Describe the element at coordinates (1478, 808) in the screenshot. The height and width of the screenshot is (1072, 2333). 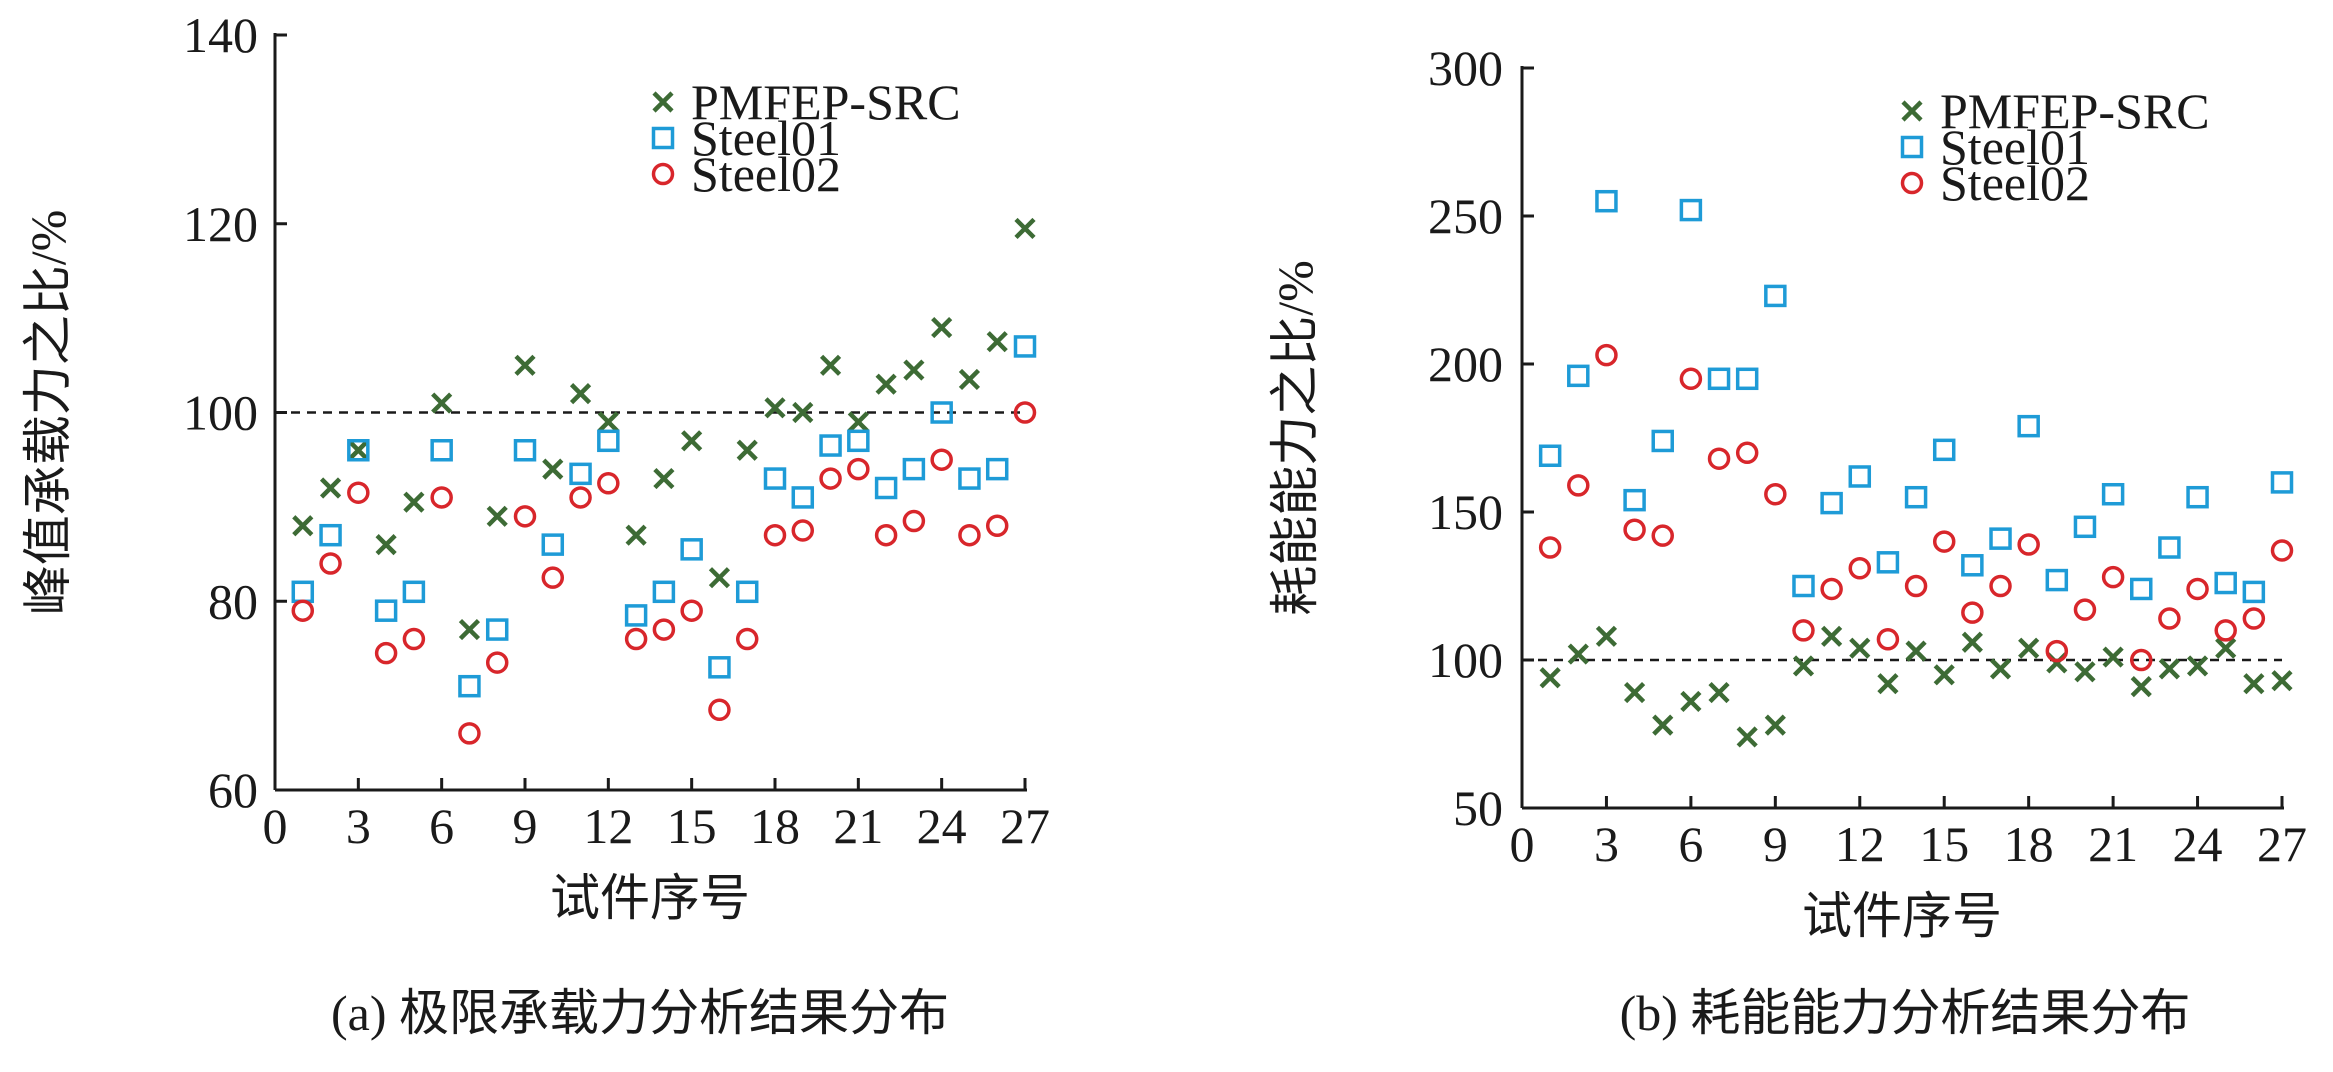
I see `y-tick-label: 50` at that location.